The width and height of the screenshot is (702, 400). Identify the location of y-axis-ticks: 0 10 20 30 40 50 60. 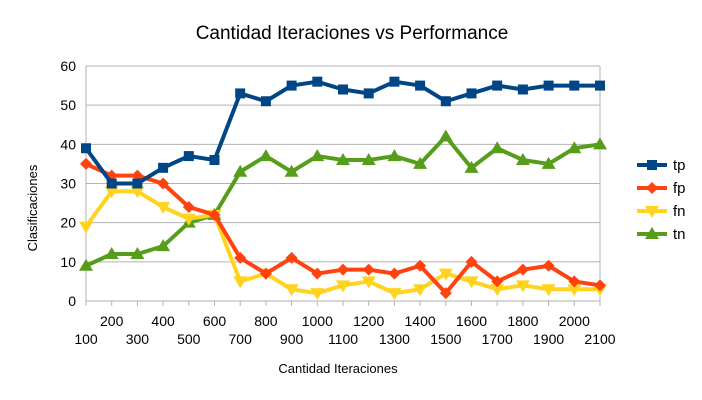
(68, 183).